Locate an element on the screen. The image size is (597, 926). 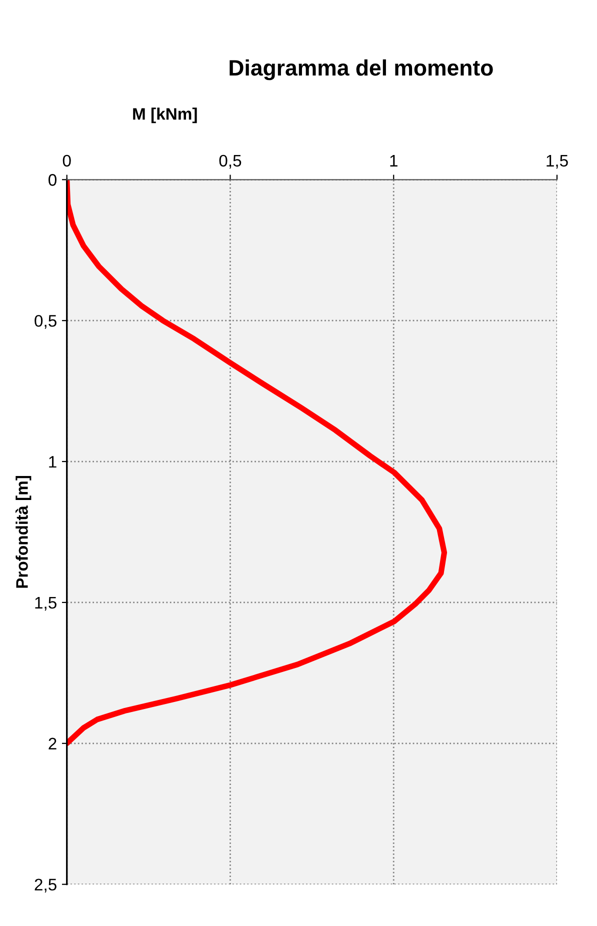
y-tick-label: 0 is located at coordinates (52, 180).